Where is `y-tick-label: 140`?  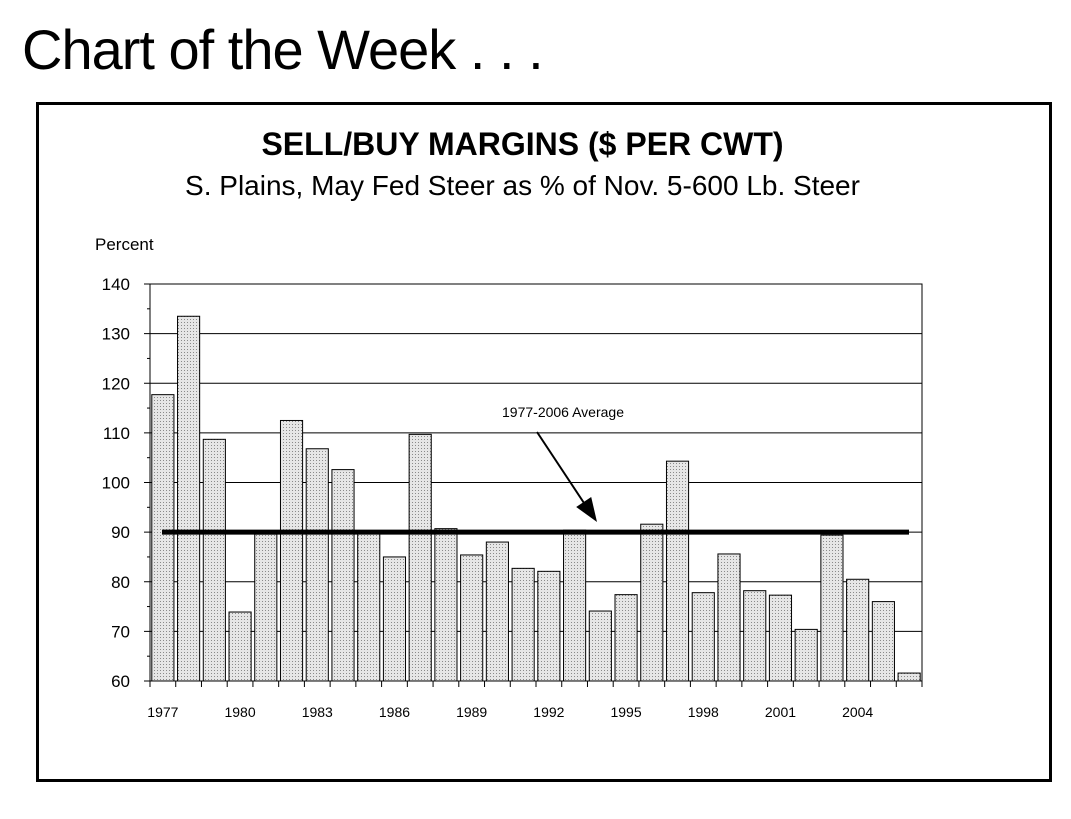 y-tick-label: 140 is located at coordinates (116, 284).